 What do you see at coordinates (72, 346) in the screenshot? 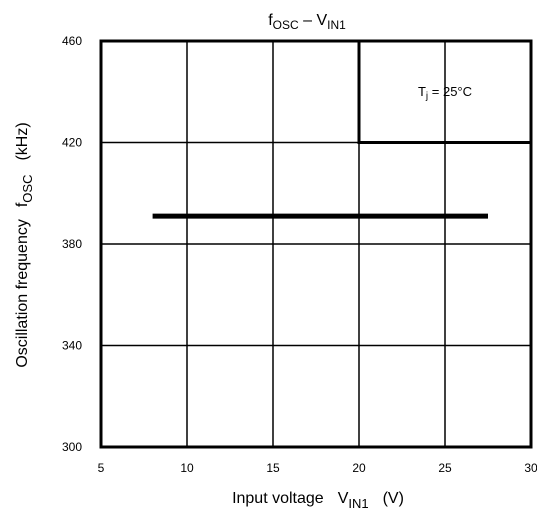
I see `y-tick-label: 340` at bounding box center [72, 346].